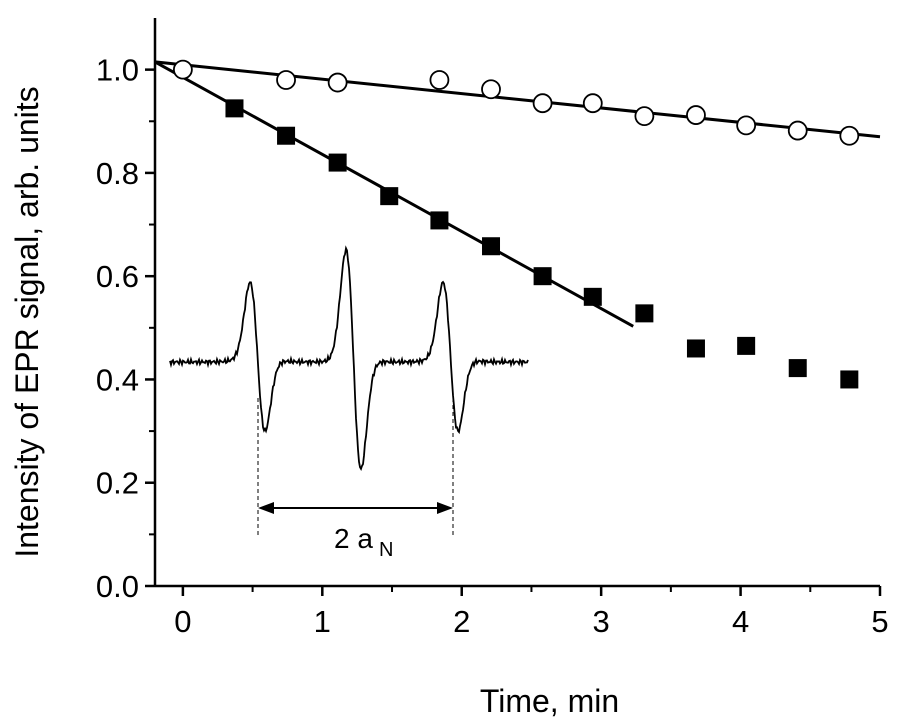 Image resolution: width=900 pixels, height=727 pixels. What do you see at coordinates (879, 621) in the screenshot?
I see `x-tick-label: 5` at bounding box center [879, 621].